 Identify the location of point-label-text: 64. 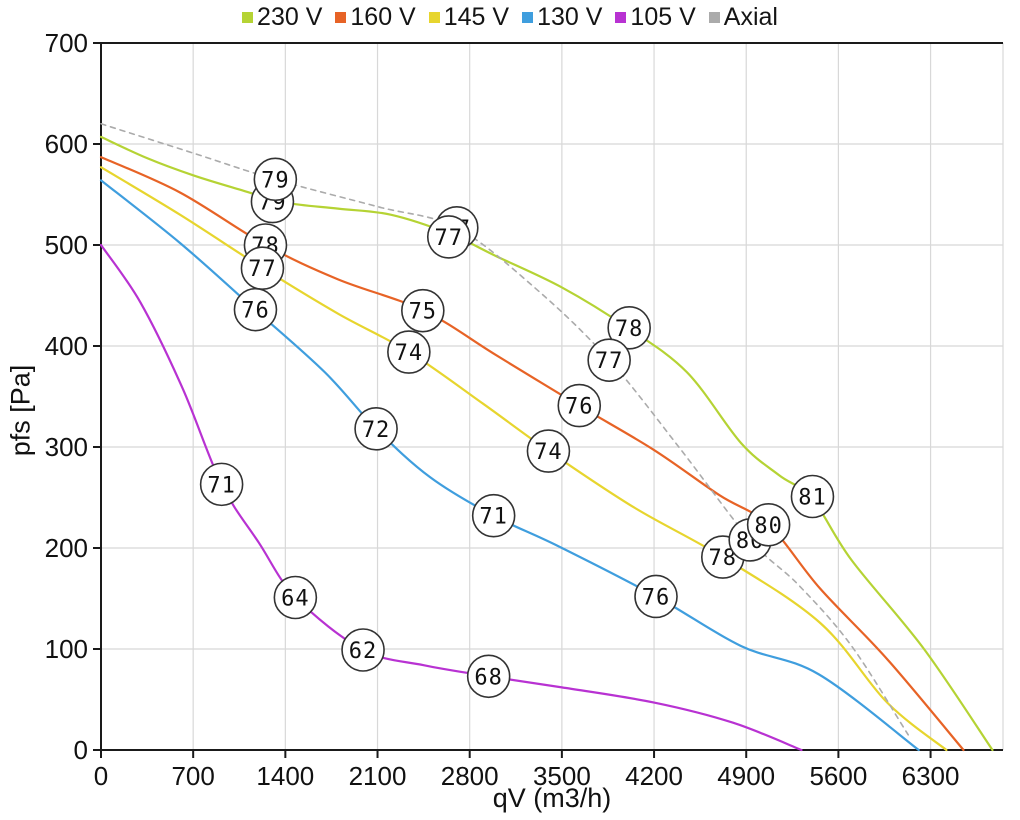
(295, 598).